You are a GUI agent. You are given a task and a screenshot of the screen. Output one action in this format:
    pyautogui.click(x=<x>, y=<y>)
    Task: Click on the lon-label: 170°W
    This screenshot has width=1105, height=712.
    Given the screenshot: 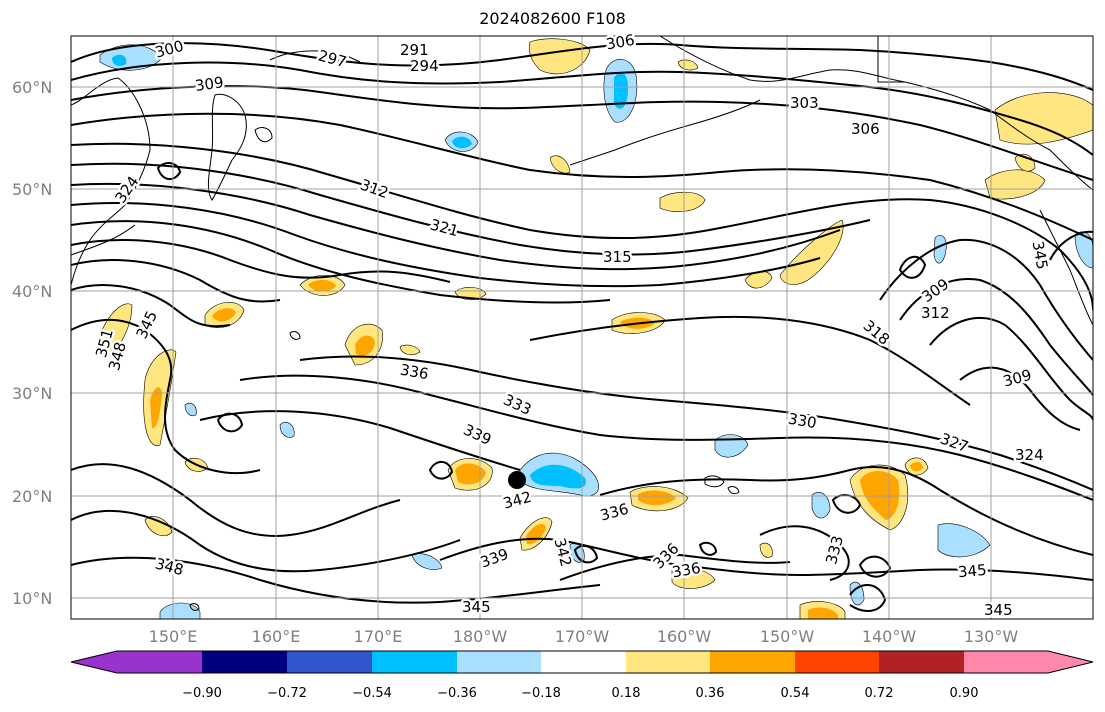 What is the action you would take?
    pyautogui.click(x=582, y=636)
    